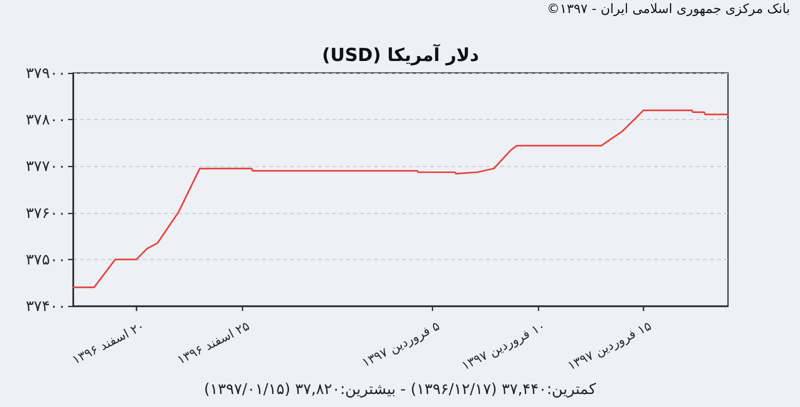 Image resolution: width=800 pixels, height=407 pixels. What do you see at coordinates (400, 344) in the screenshot?
I see `x-tick-label: ۵ فروردین ۱۳۹۷` at bounding box center [400, 344].